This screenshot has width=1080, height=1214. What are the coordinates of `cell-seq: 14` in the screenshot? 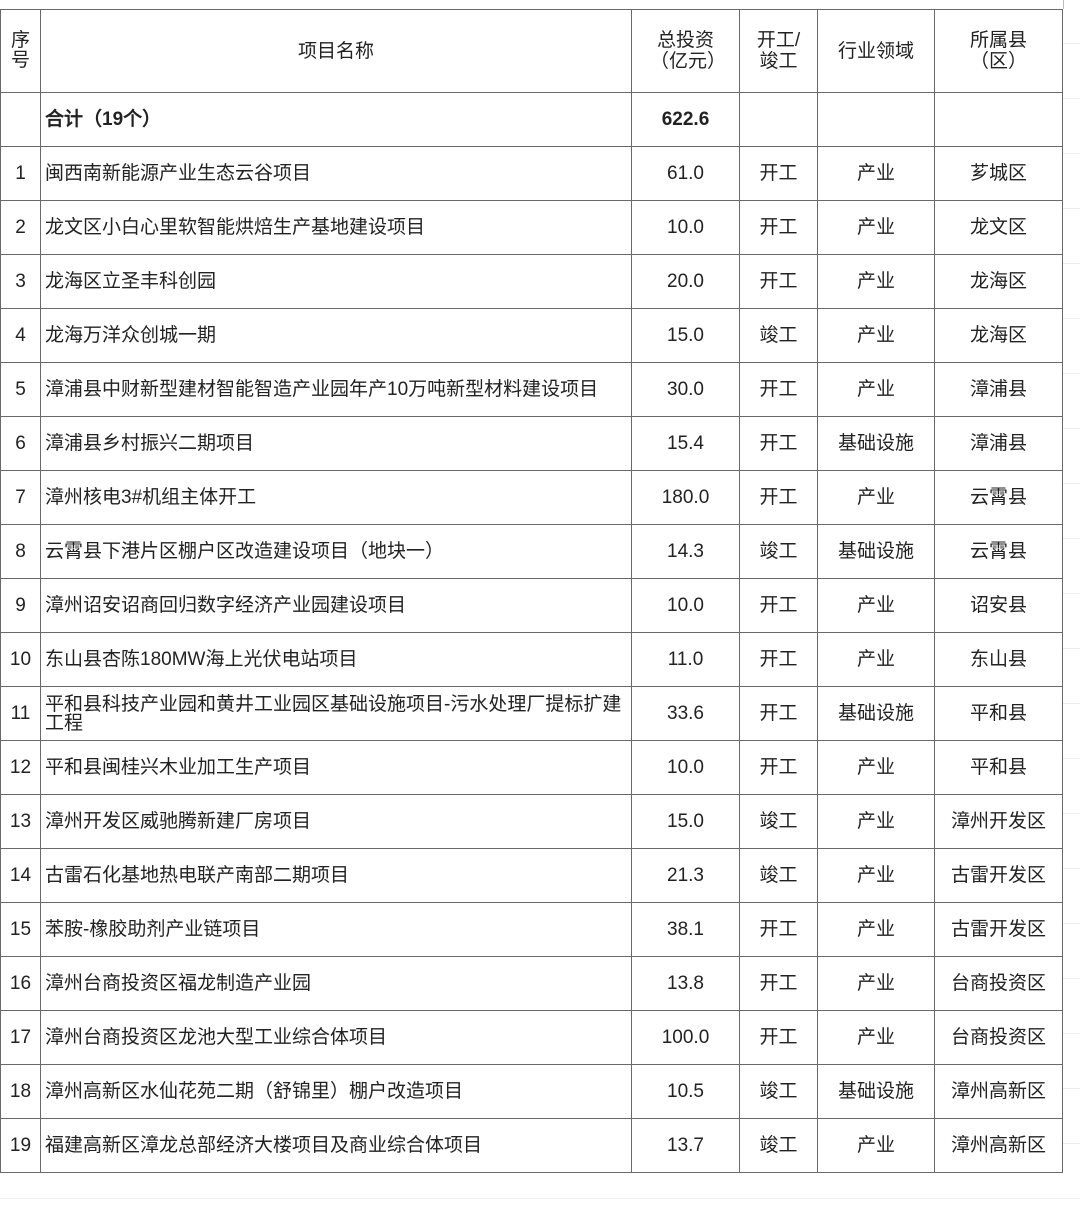 It's located at (20, 875).